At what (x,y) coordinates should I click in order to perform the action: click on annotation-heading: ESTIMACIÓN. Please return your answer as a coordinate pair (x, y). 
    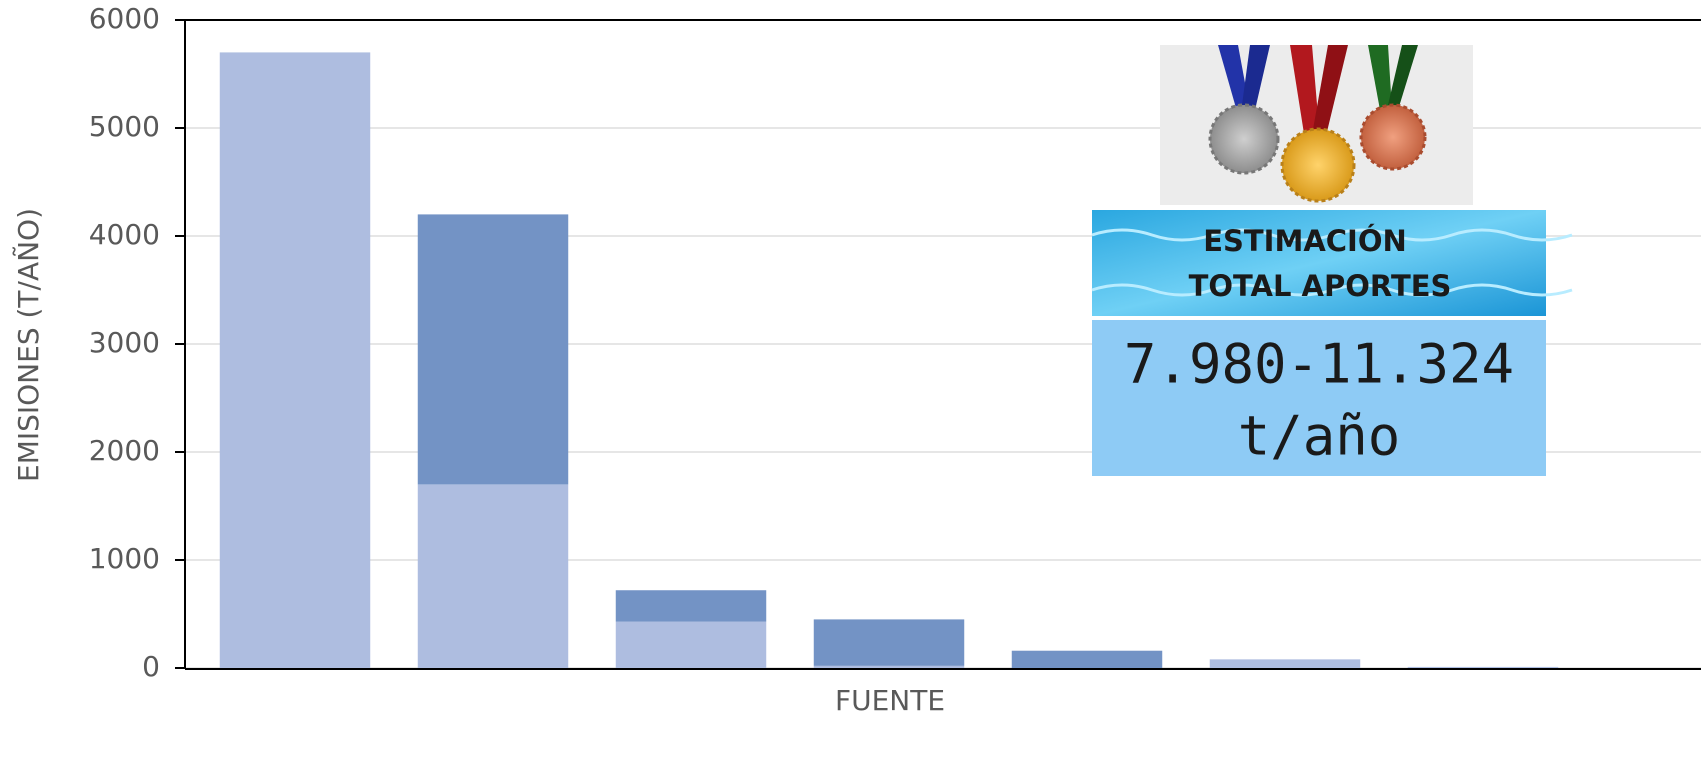
    Looking at the image, I should click on (1305, 241).